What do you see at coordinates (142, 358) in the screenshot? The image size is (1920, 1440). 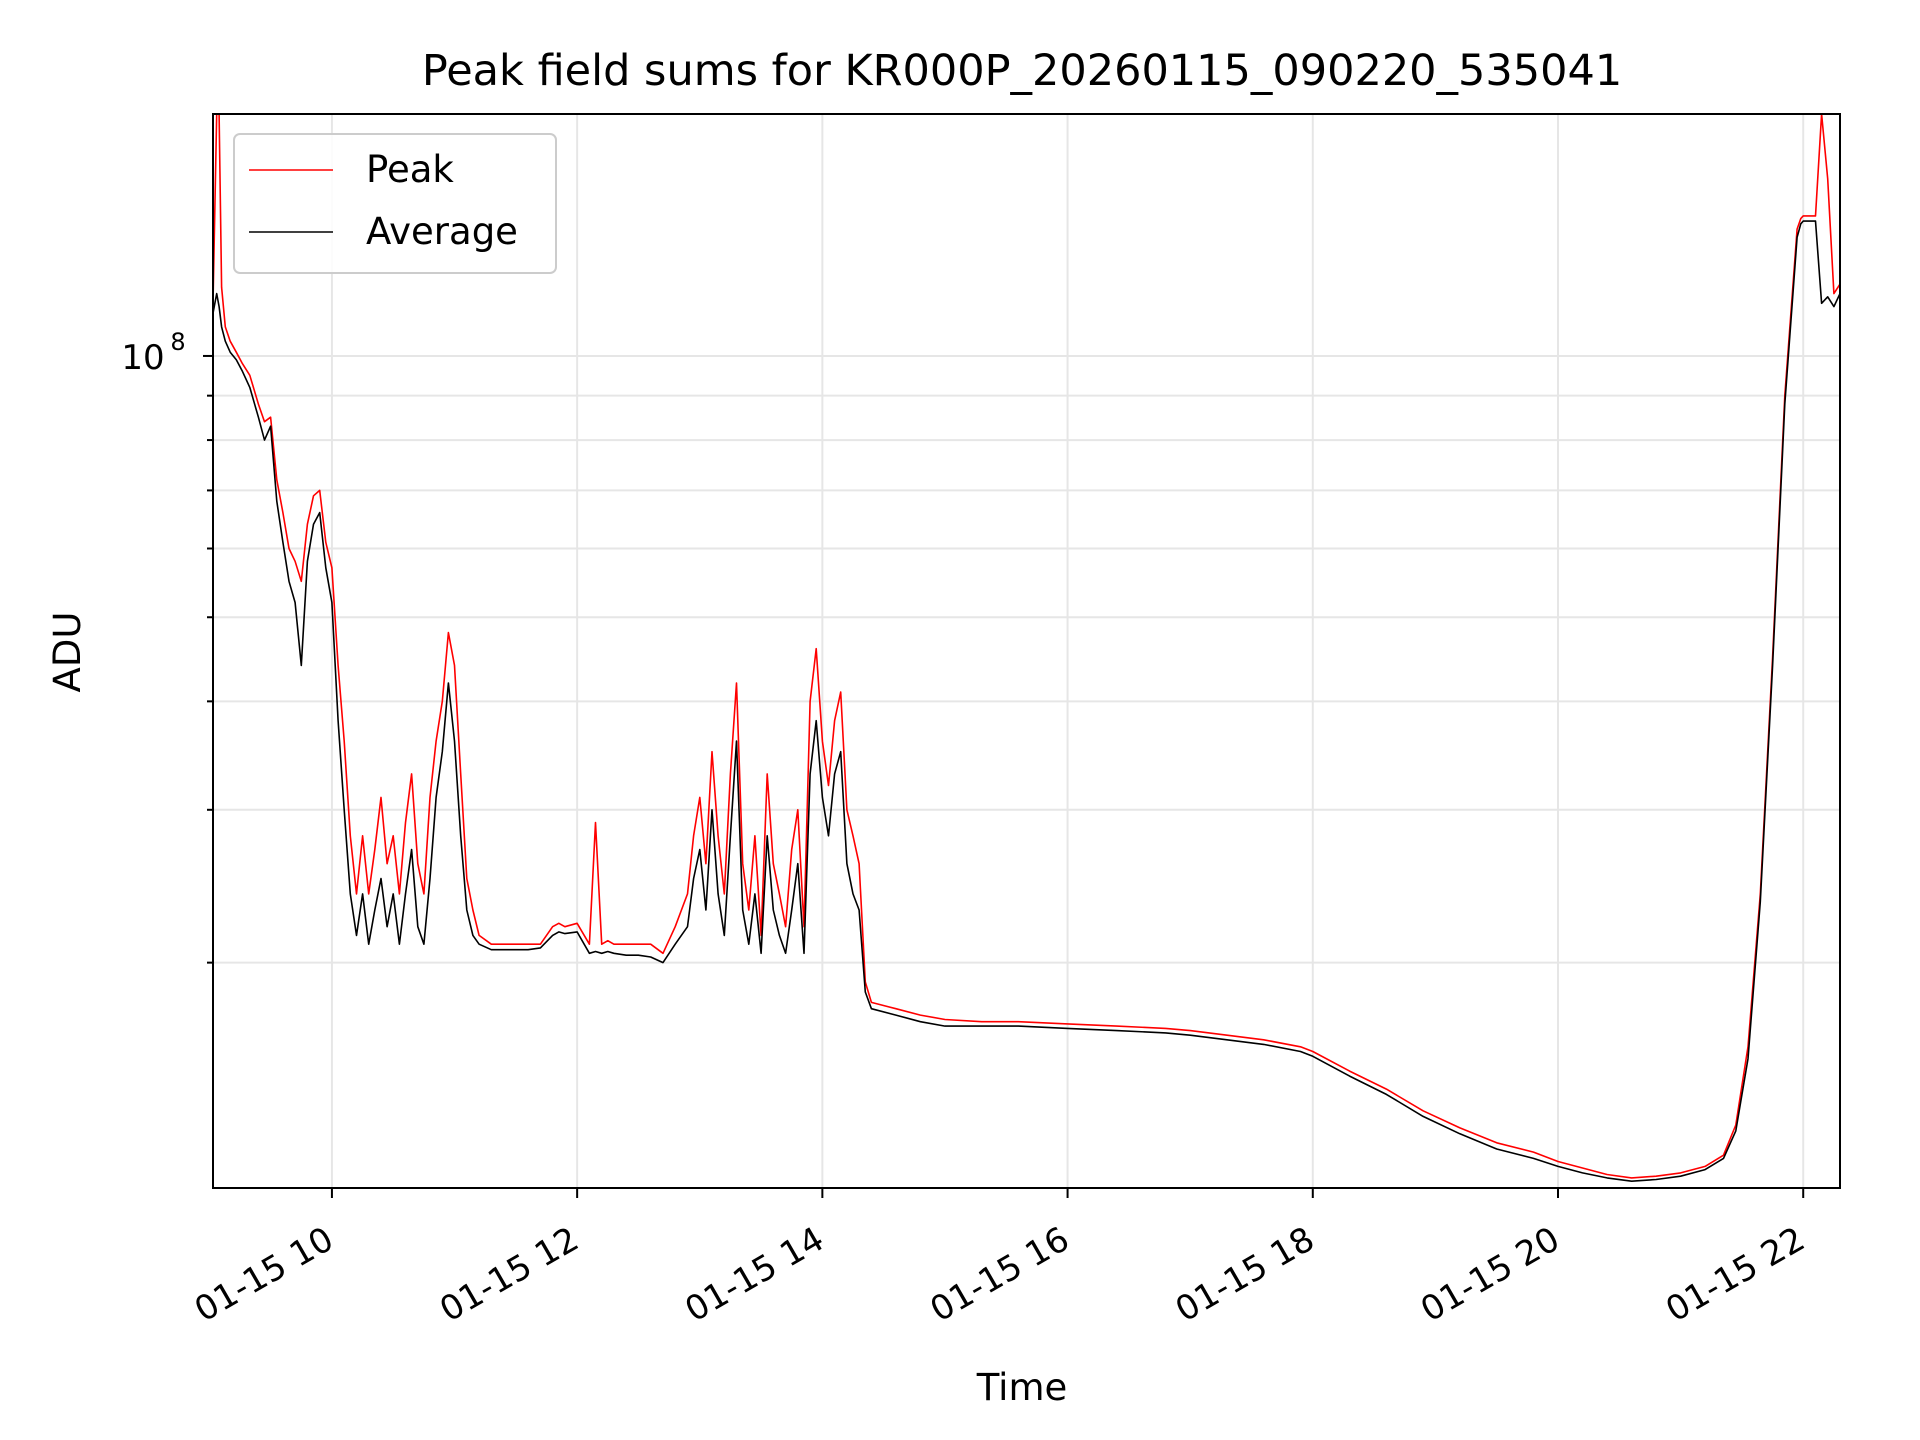 I see `y-tick-label-base: 10` at bounding box center [142, 358].